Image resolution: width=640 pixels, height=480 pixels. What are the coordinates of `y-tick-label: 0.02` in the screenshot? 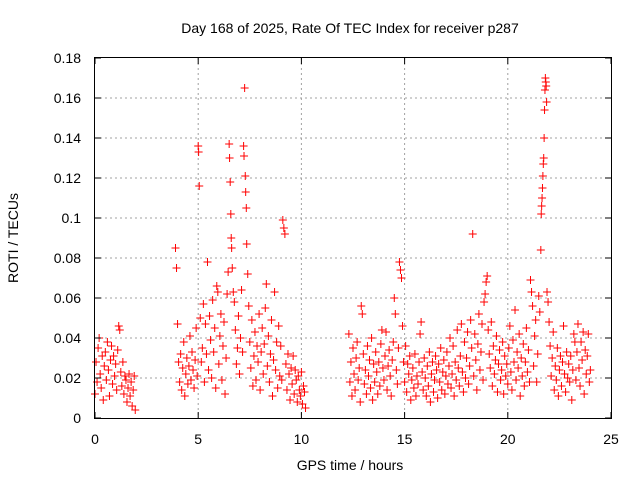 It's located at (67, 378).